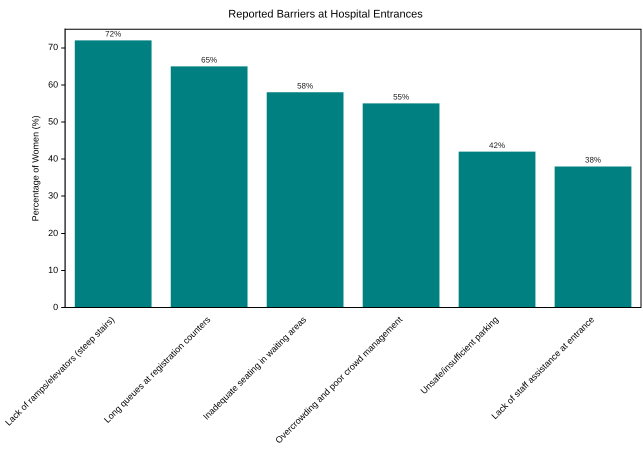 Image resolution: width=643 pixels, height=451 pixels. I want to click on data-label: 72%, so click(113, 34).